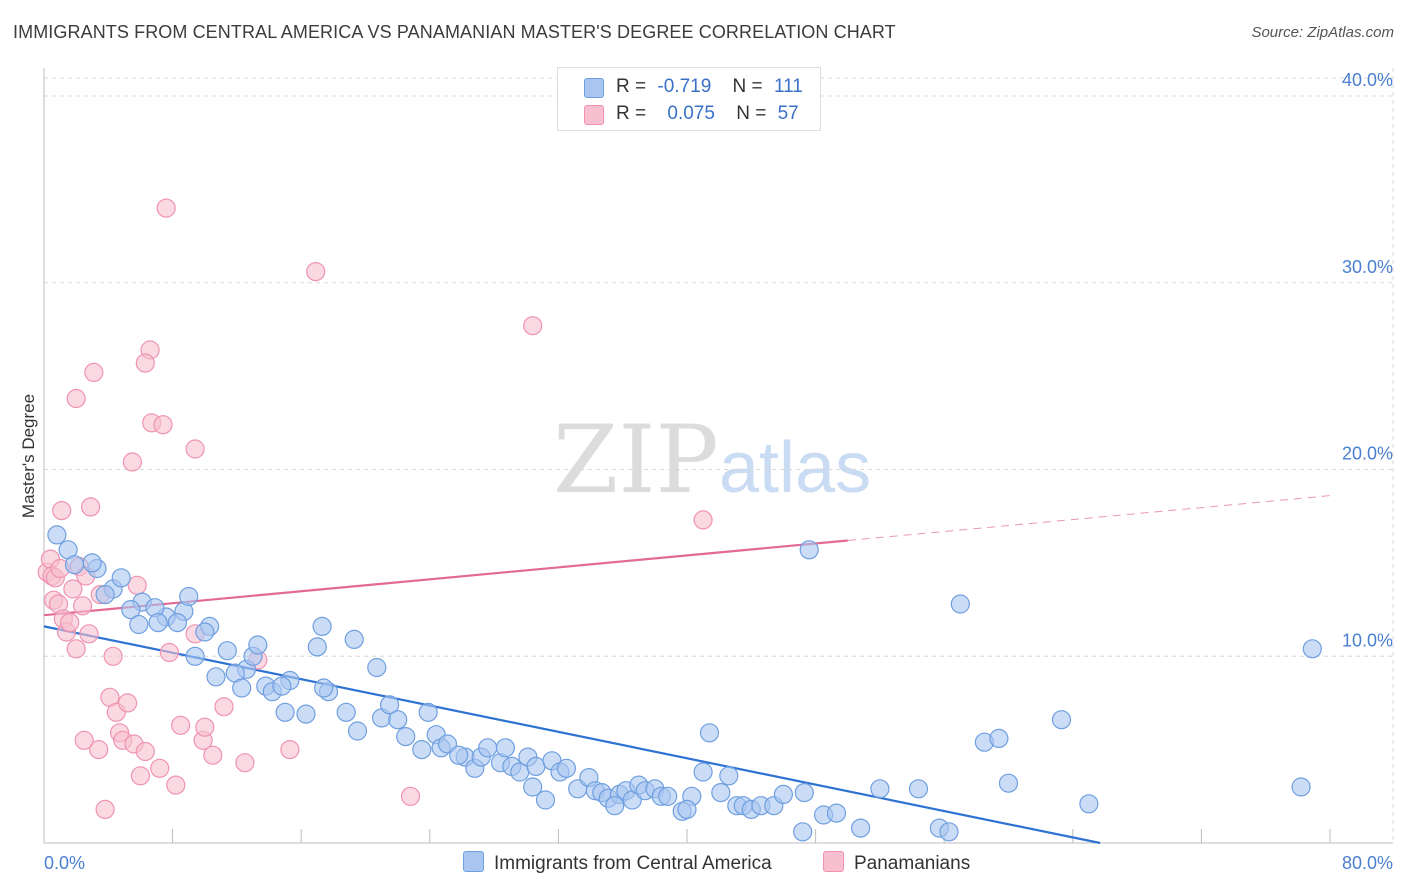 This screenshot has height=892, width=1406. Describe the element at coordinates (445, 578) in the screenshot. I see `trend-line-pink` at that location.